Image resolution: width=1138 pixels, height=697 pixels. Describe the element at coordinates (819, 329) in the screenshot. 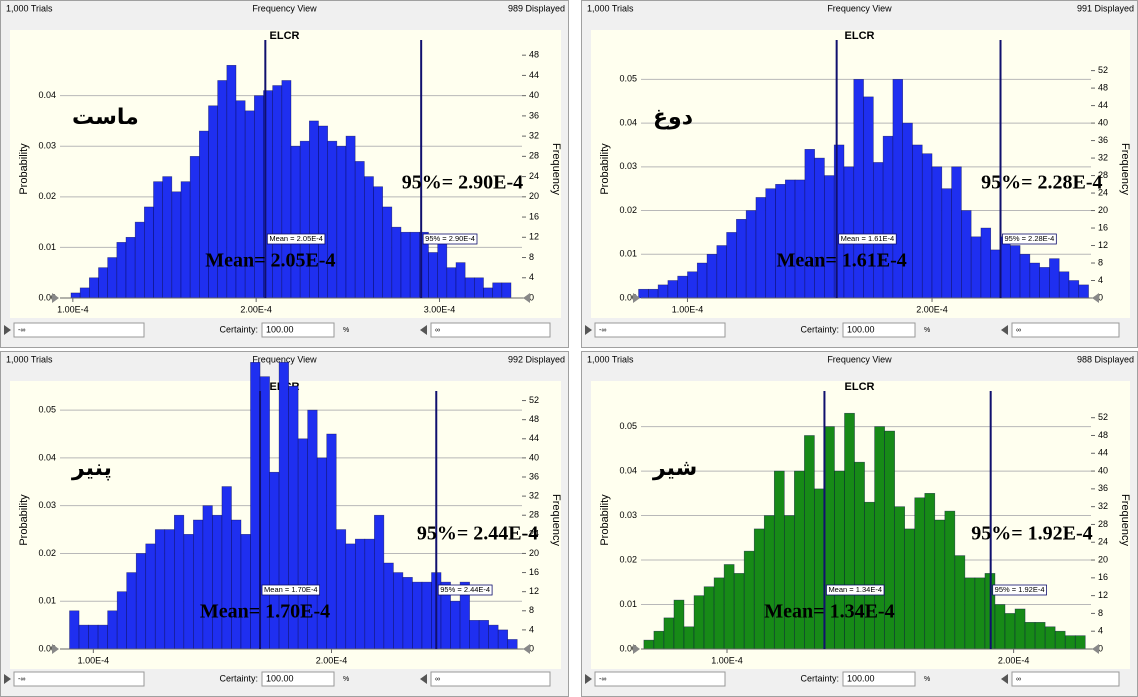

I see `certainty-label: Certainty:` at that location.